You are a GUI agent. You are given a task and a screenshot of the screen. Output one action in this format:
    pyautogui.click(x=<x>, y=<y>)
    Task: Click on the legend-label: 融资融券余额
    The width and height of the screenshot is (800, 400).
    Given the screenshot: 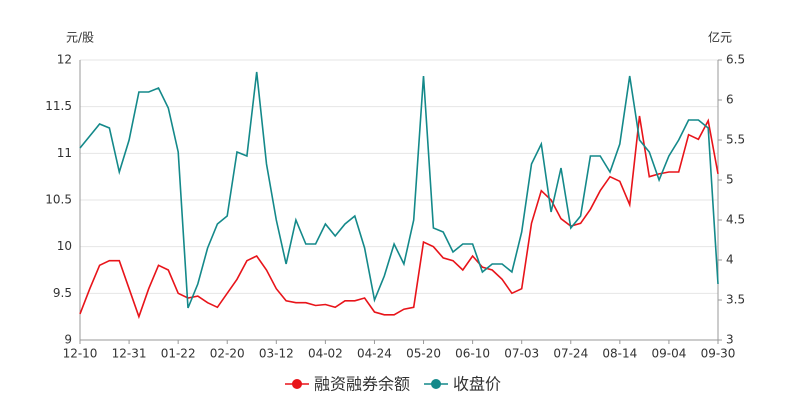 What is the action you would take?
    pyautogui.click(x=362, y=384)
    